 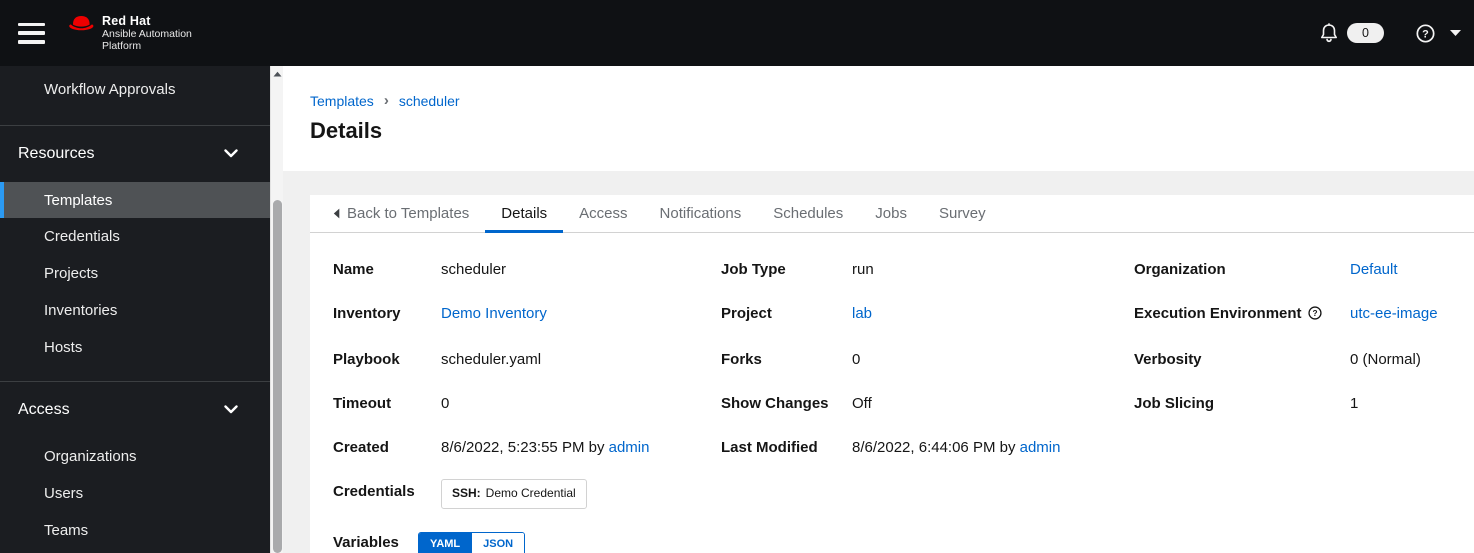 What do you see at coordinates (81, 310) in the screenshot?
I see `sidebar-item-inventories: Inventories` at bounding box center [81, 310].